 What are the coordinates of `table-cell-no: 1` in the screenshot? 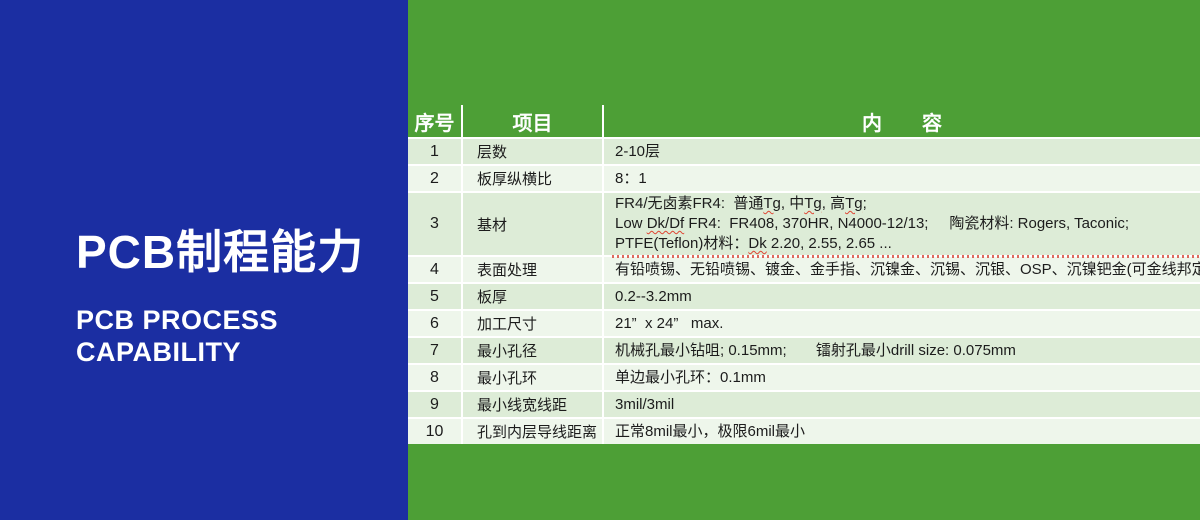 It's located at (434, 151).